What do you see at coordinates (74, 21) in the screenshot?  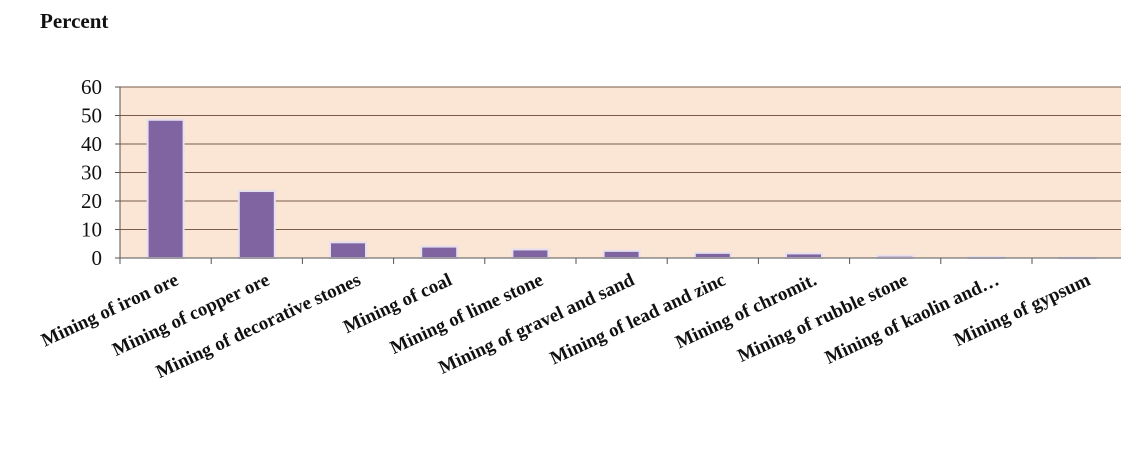 I see `y-axis-label: Percent` at bounding box center [74, 21].